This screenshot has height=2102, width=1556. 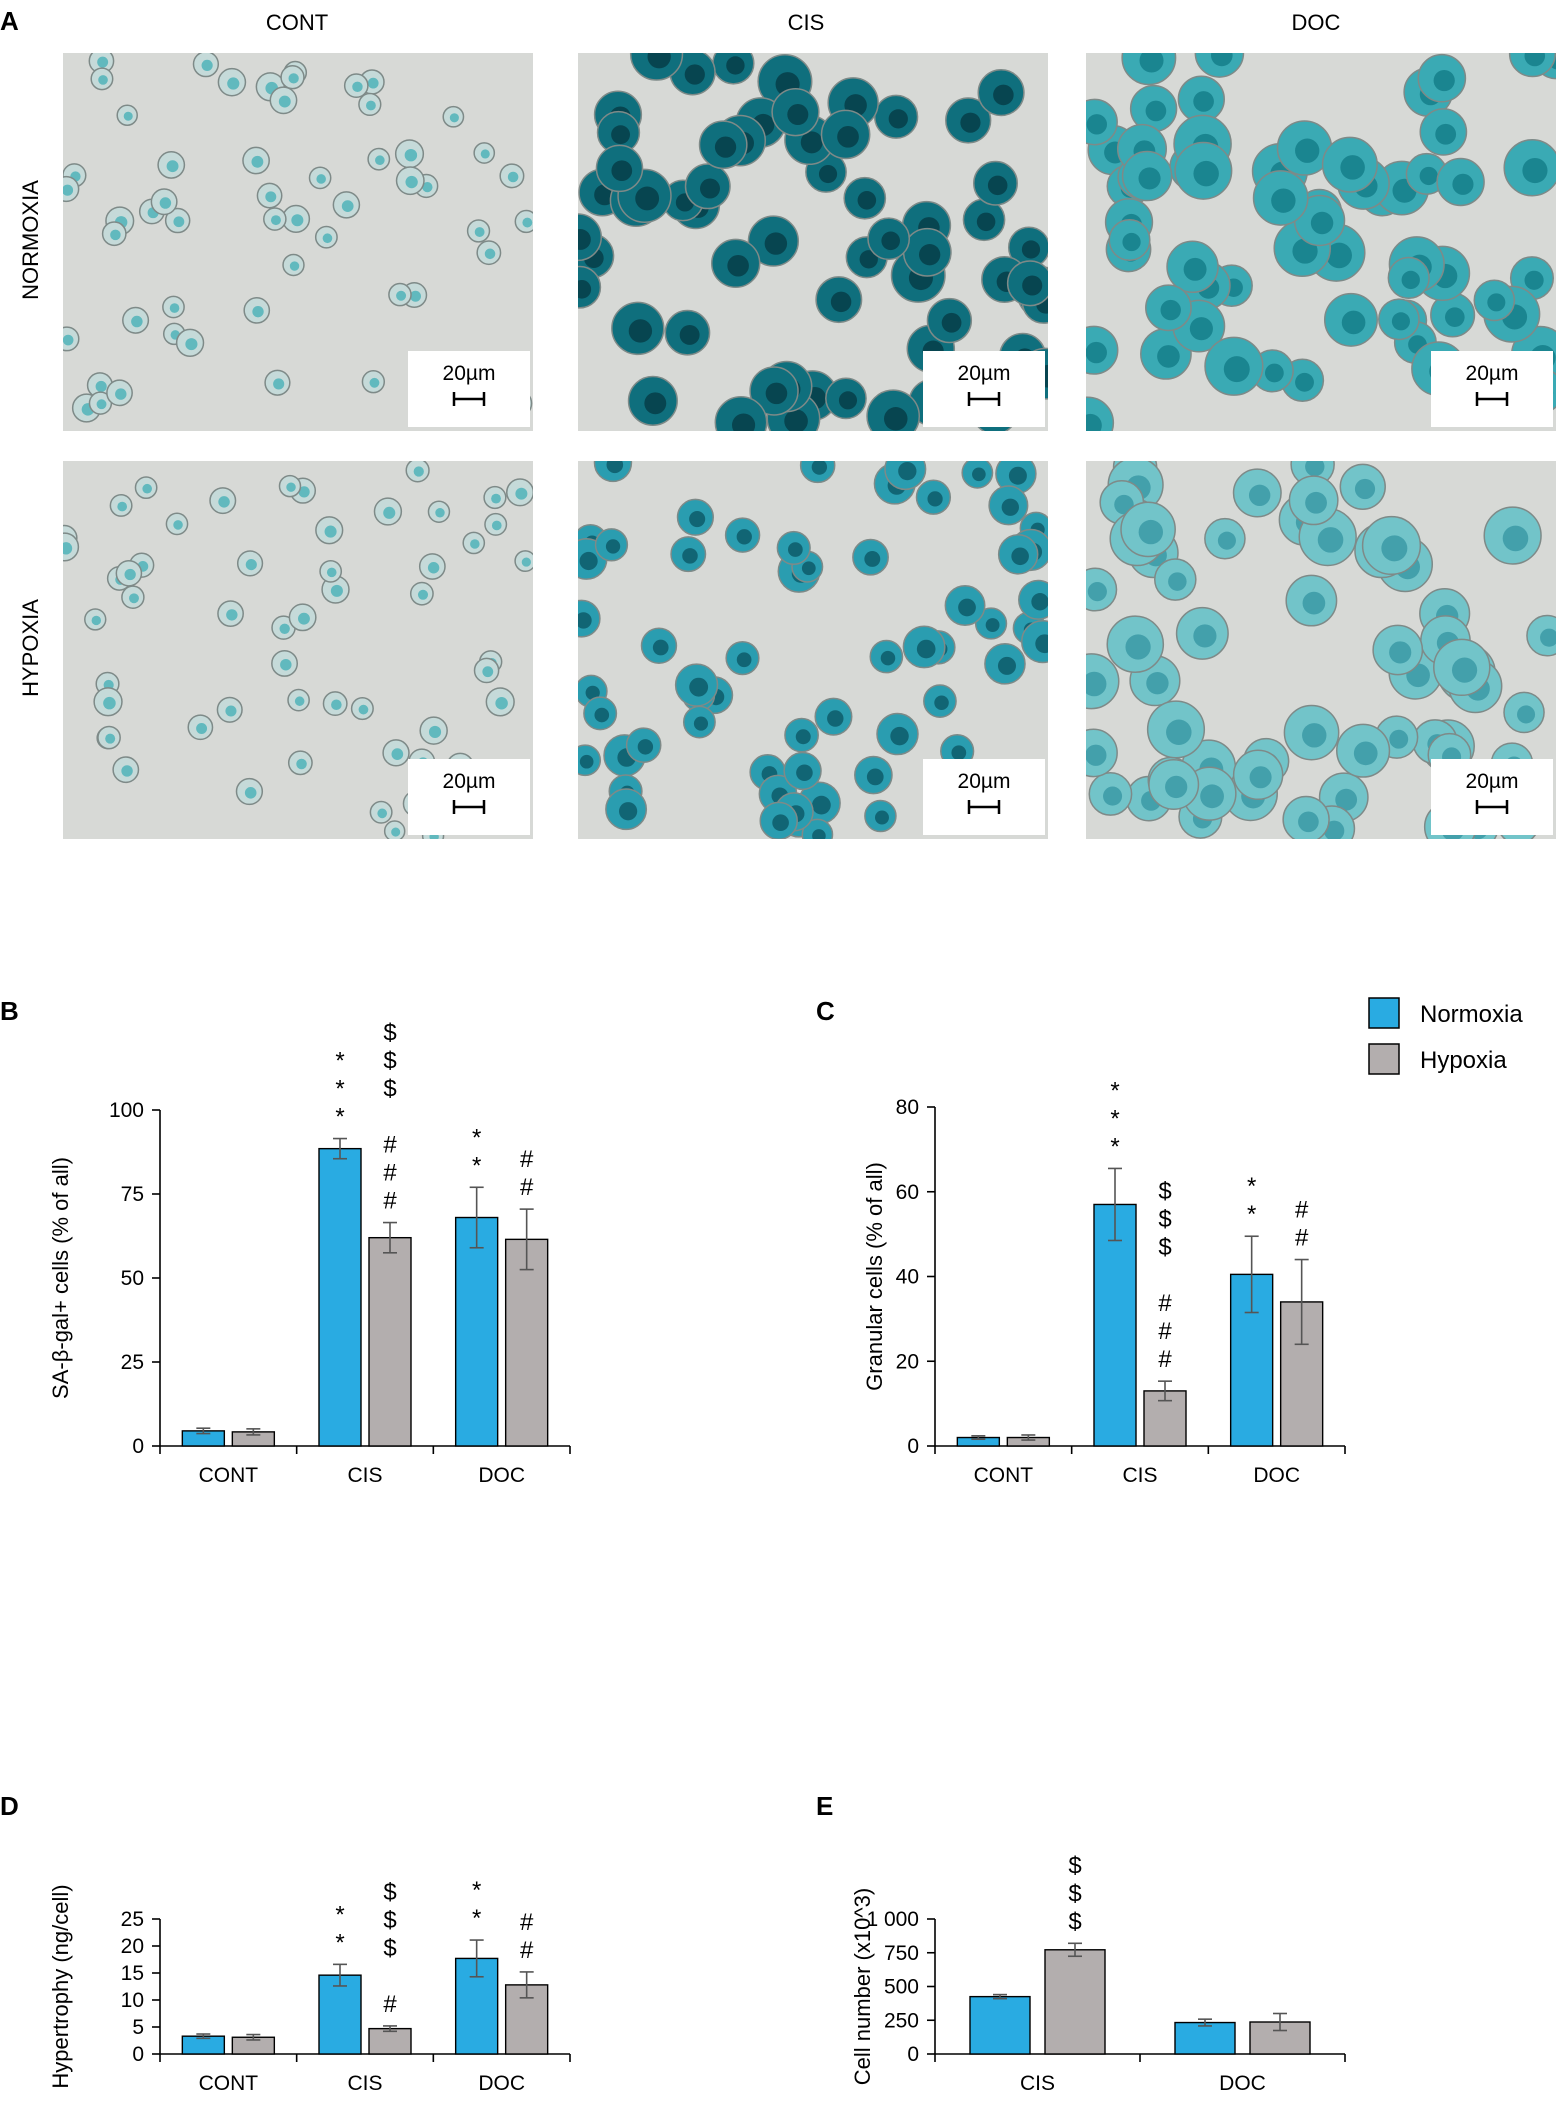 I want to click on column-header-doc: DOC, so click(x=1316, y=22).